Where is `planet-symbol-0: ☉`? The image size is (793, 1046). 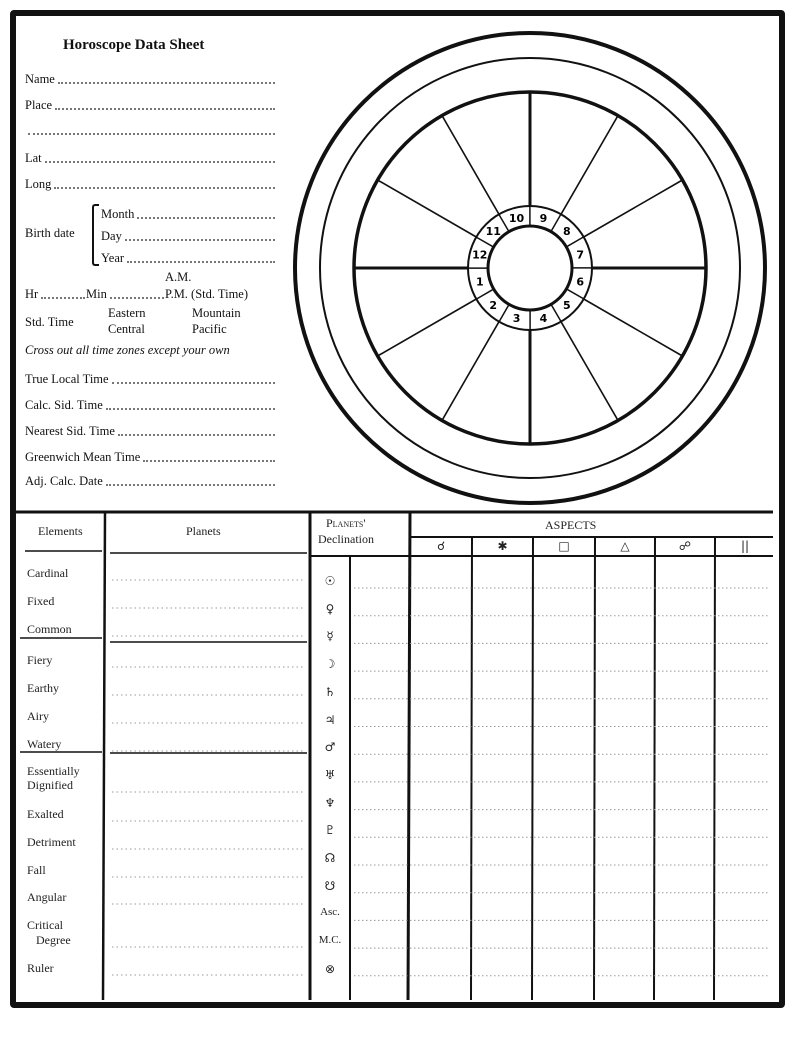 planet-symbol-0: ☉ is located at coordinates (330, 581).